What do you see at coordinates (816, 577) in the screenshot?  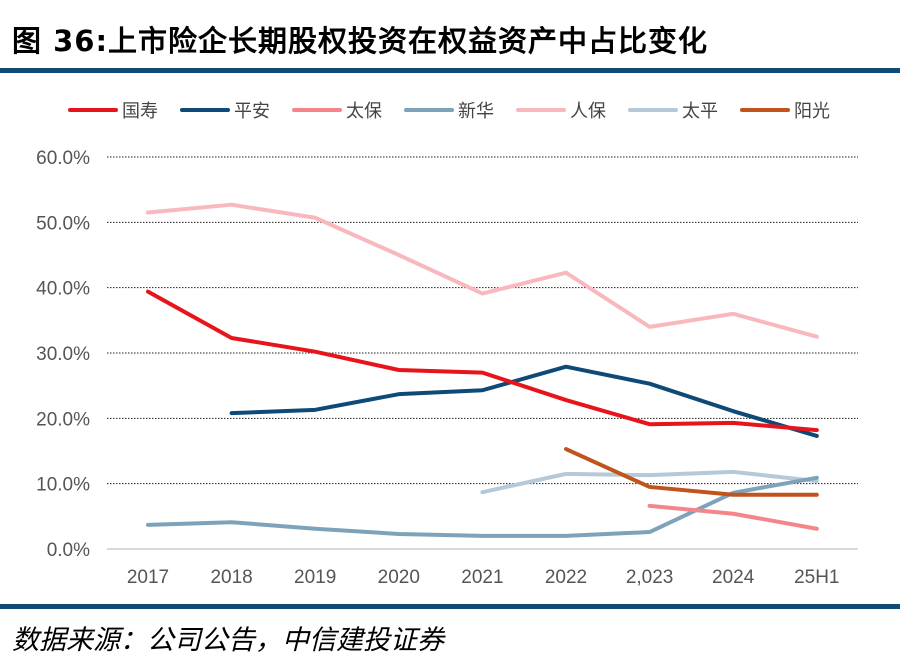 I see `x-tick-label: 25H1` at bounding box center [816, 577].